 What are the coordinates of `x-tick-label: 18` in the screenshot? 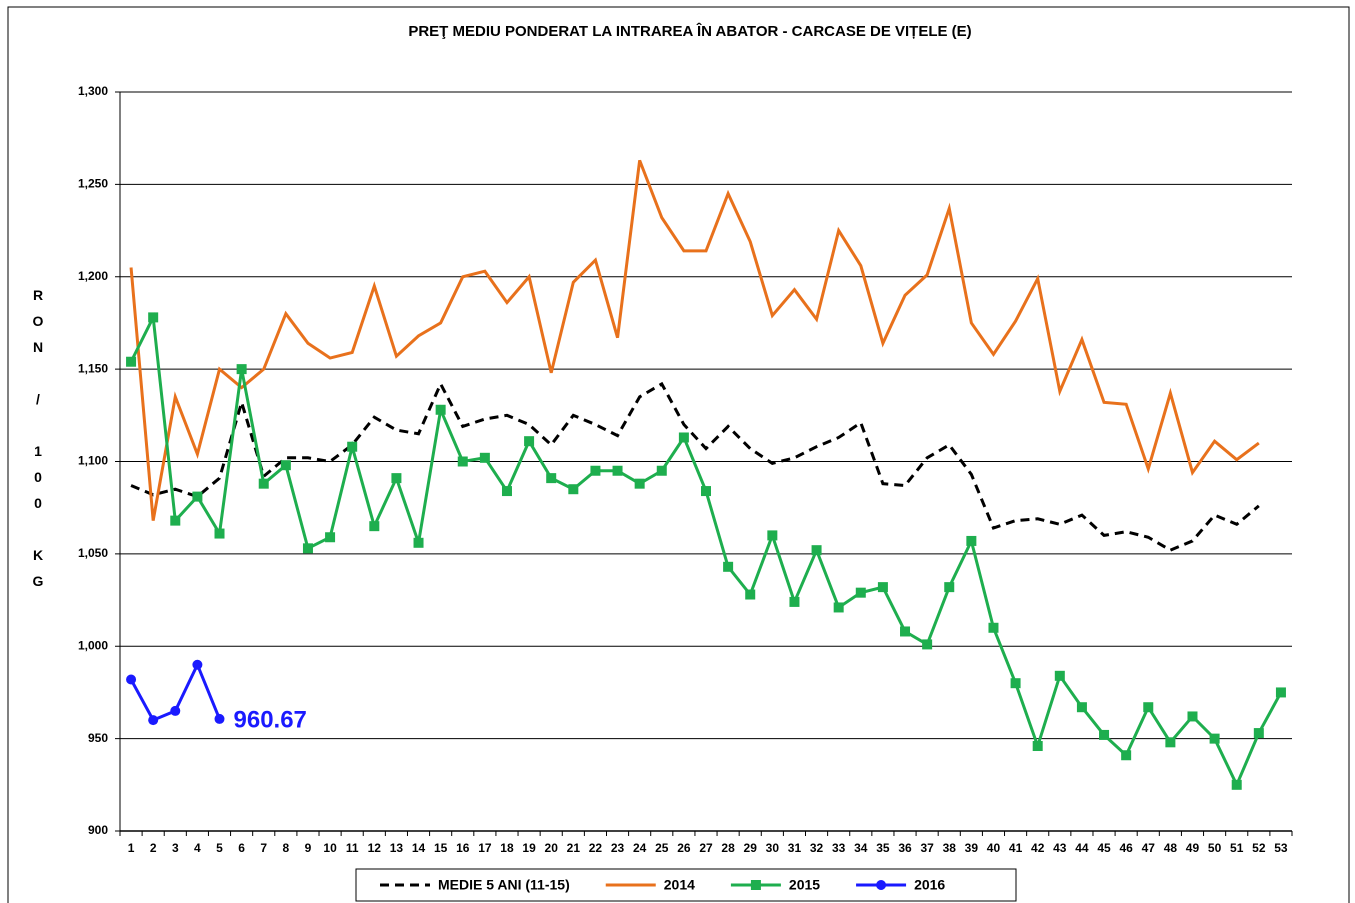 It's located at (507, 848).